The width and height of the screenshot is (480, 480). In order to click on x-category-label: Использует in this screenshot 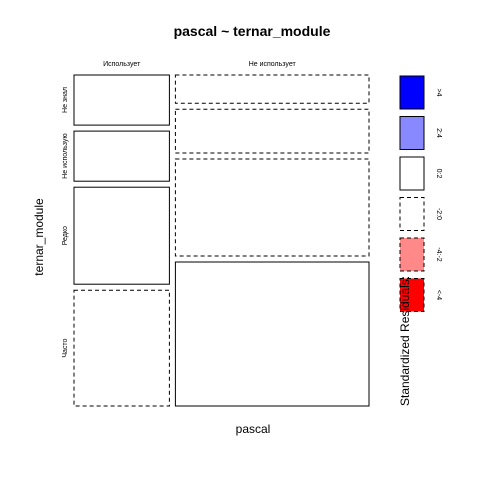, I will do `click(122, 64)`.